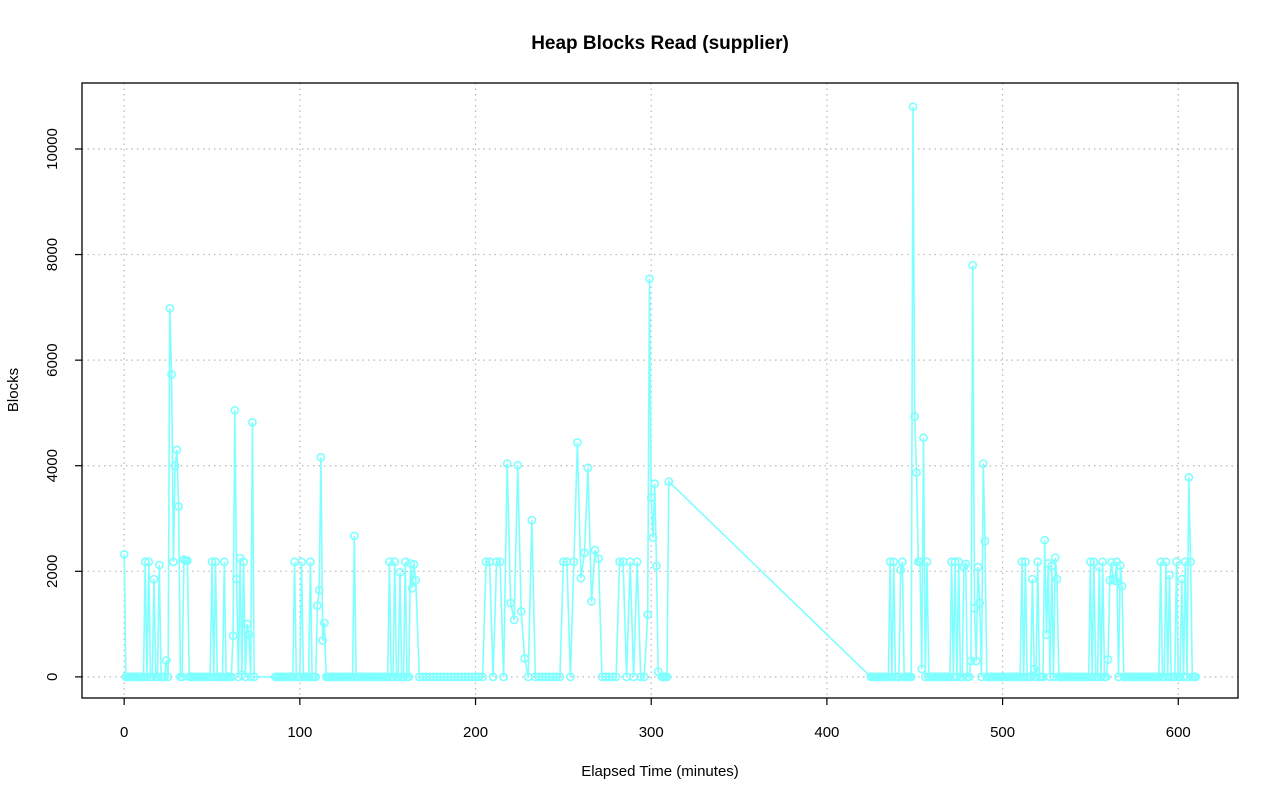 This screenshot has height=801, width=1280. I want to click on x-tick-label: 300, so click(651, 732).